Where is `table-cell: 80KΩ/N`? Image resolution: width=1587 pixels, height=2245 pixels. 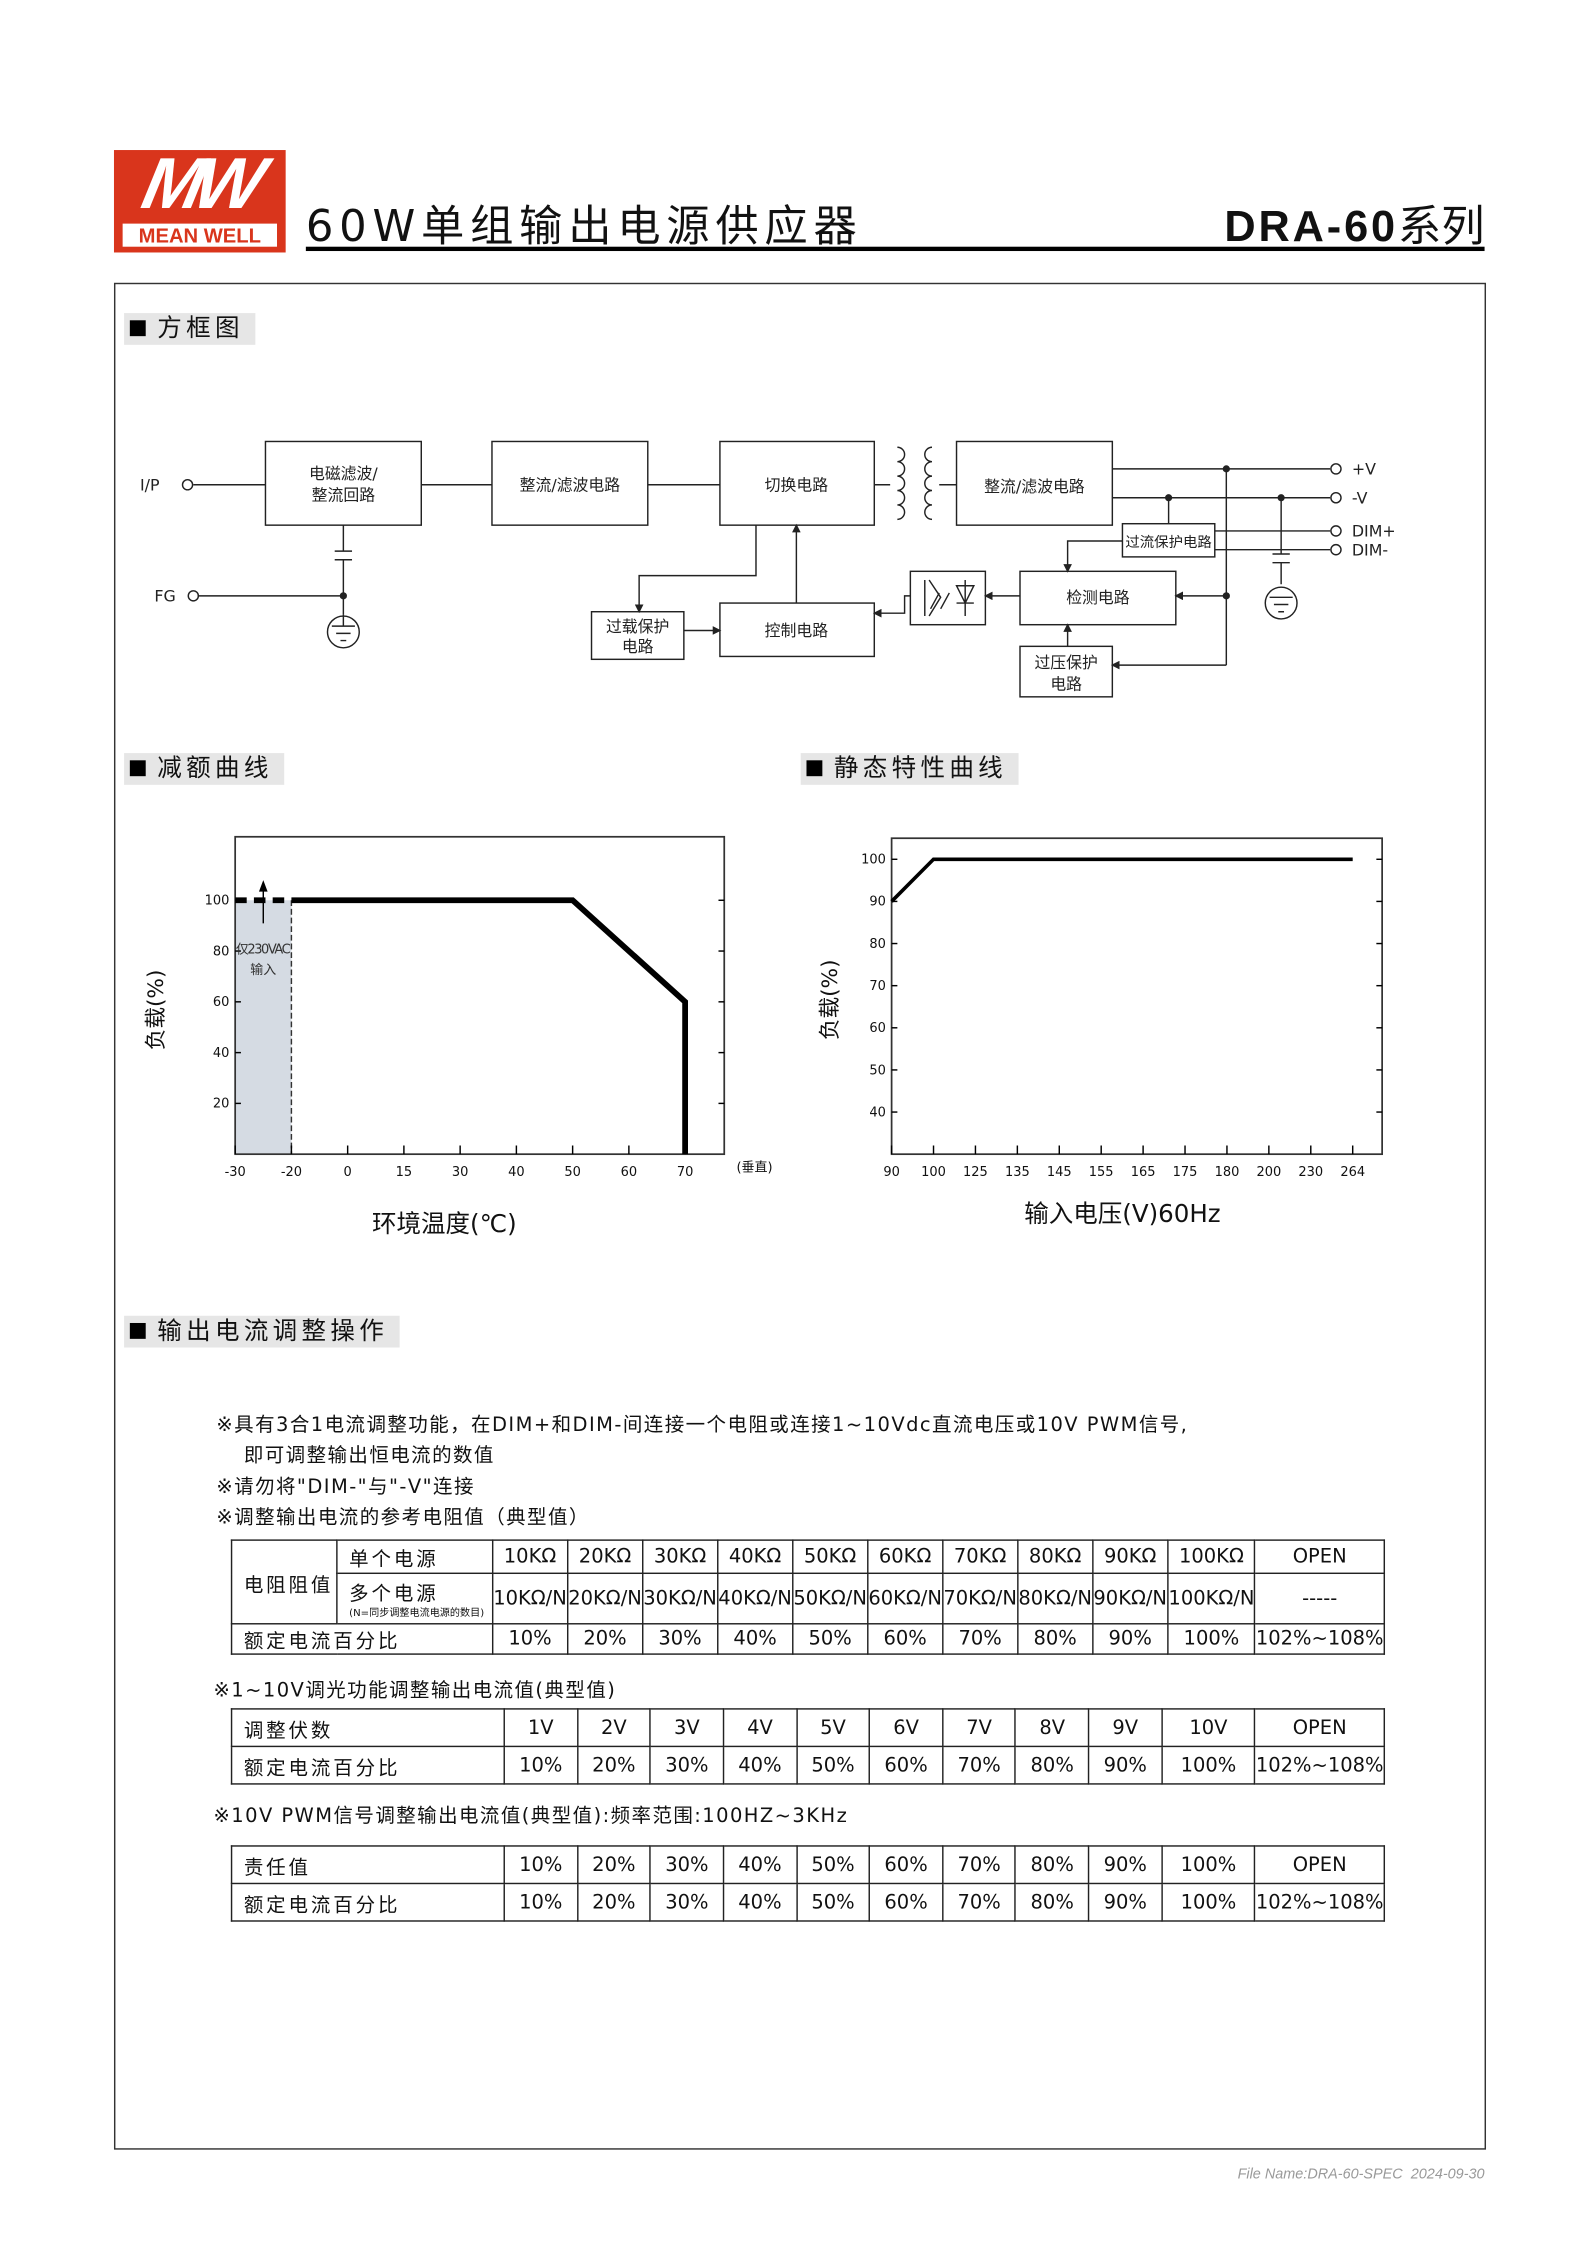 table-cell: 80KΩ/N is located at coordinates (1055, 1598).